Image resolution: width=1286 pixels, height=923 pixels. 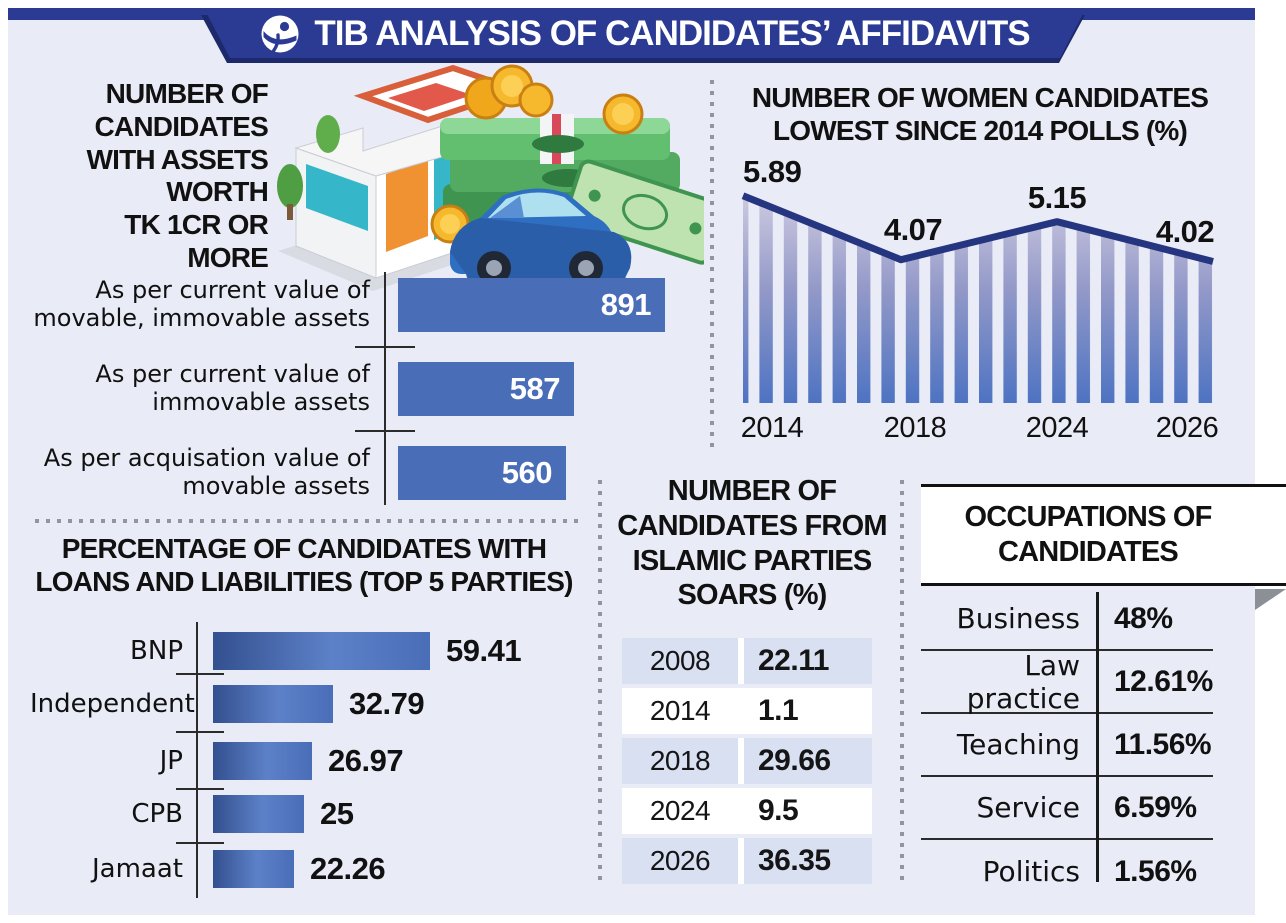 What do you see at coordinates (808, 761) in the screenshot?
I see `value-cell: 29.66` at bounding box center [808, 761].